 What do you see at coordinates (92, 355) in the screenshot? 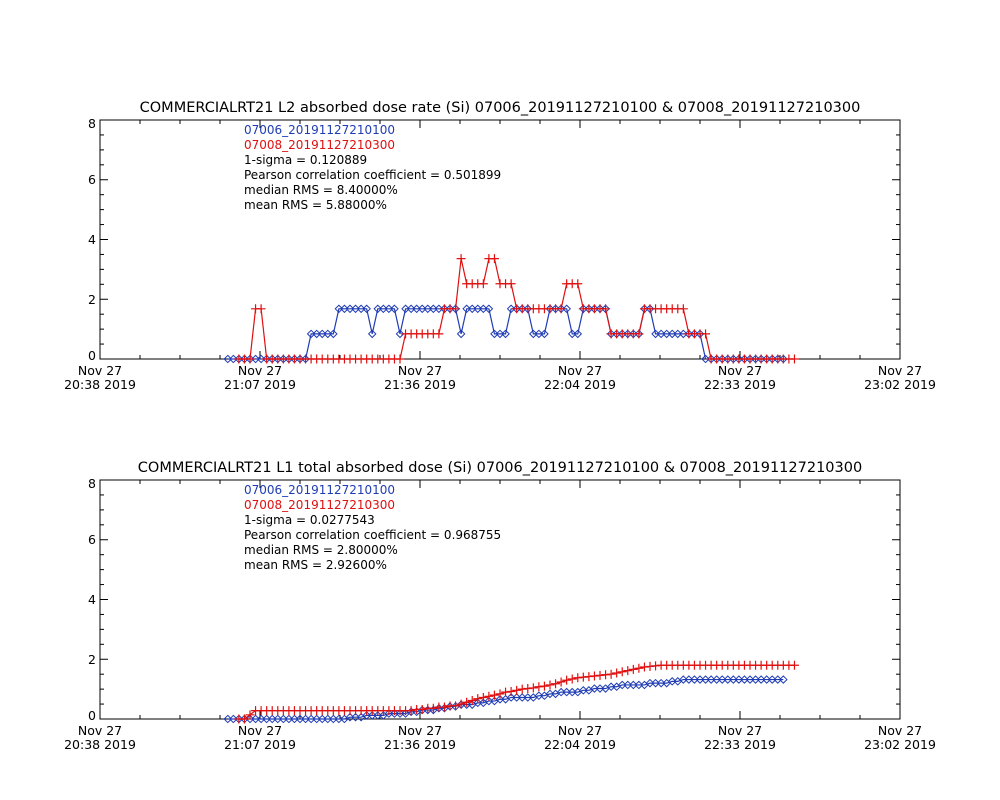
I see `y-tick-label: 0` at bounding box center [92, 355].